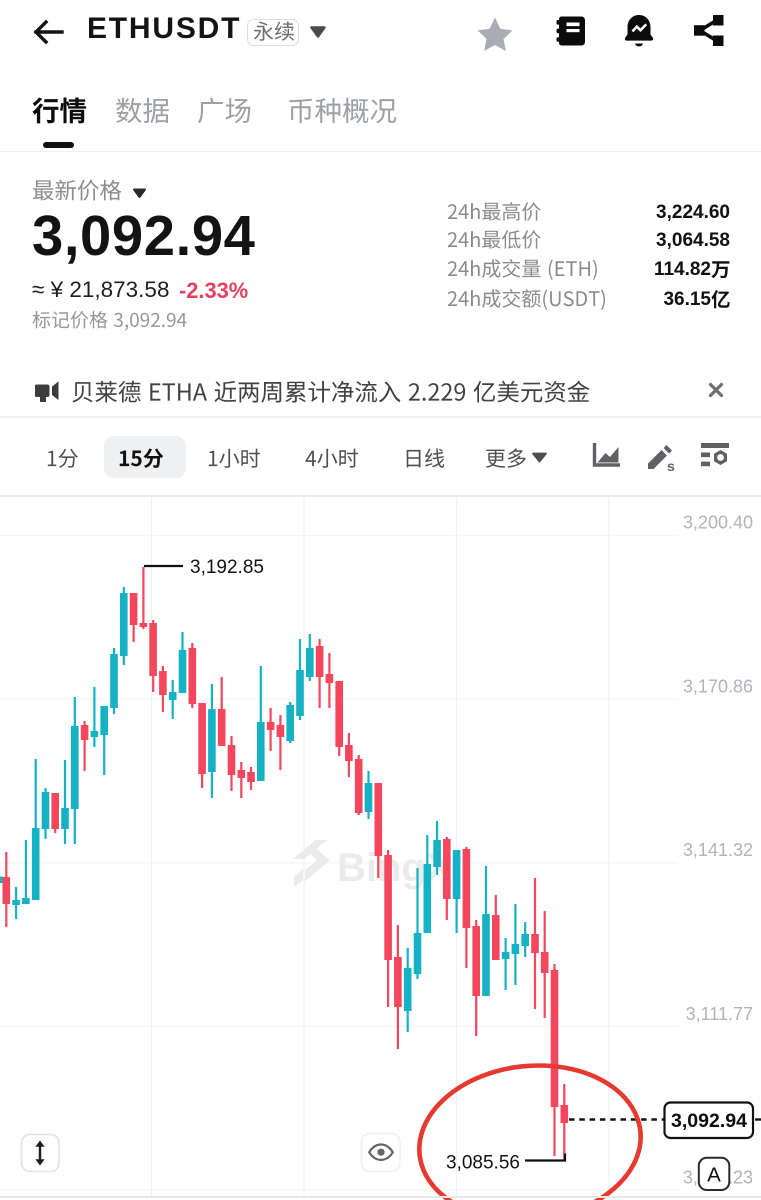  I want to click on svg-text: 3,085.56, so click(483, 1163).